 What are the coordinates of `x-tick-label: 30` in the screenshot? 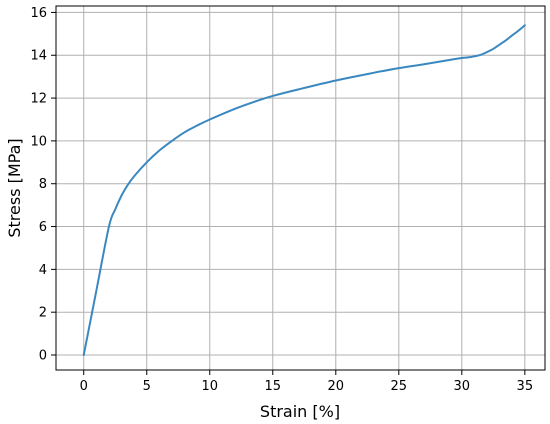 It's located at (462, 386).